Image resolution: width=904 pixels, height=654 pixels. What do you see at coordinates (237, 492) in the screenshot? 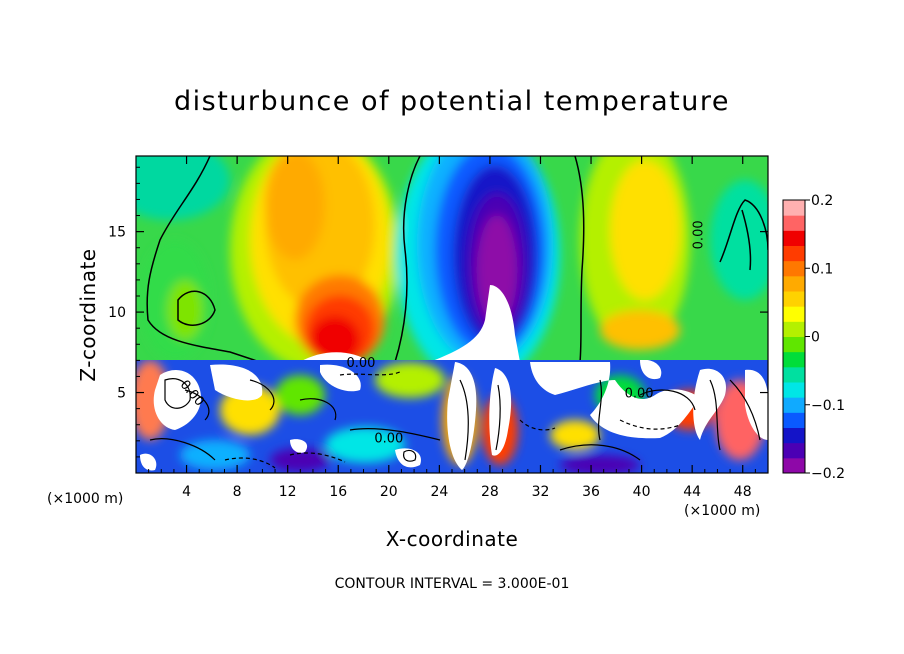
I see `x-tick-label: 8` at bounding box center [237, 492].